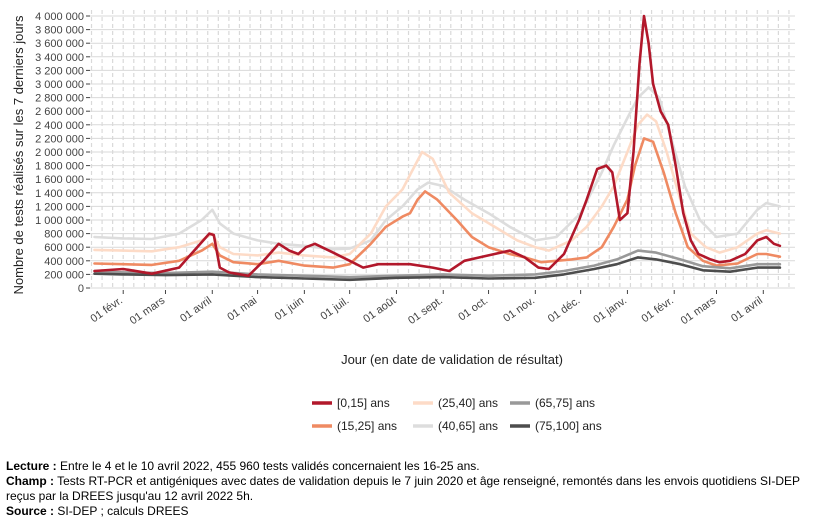 The width and height of the screenshot is (825, 521). Describe the element at coordinates (565, 403) in the screenshot. I see `legend-label-4: (65,75] ans` at that location.